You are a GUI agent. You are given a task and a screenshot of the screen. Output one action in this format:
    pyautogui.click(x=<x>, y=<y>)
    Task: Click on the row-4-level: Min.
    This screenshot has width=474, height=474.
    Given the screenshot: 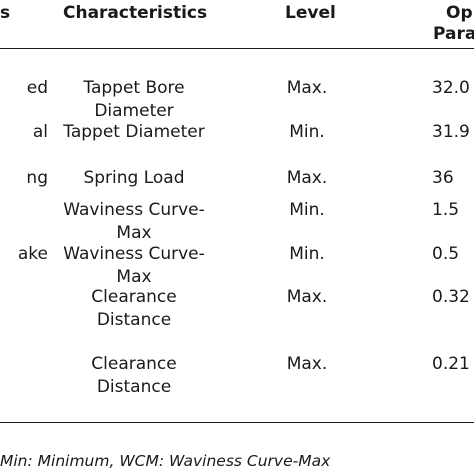 What is the action you would take?
    pyautogui.click(x=307, y=210)
    